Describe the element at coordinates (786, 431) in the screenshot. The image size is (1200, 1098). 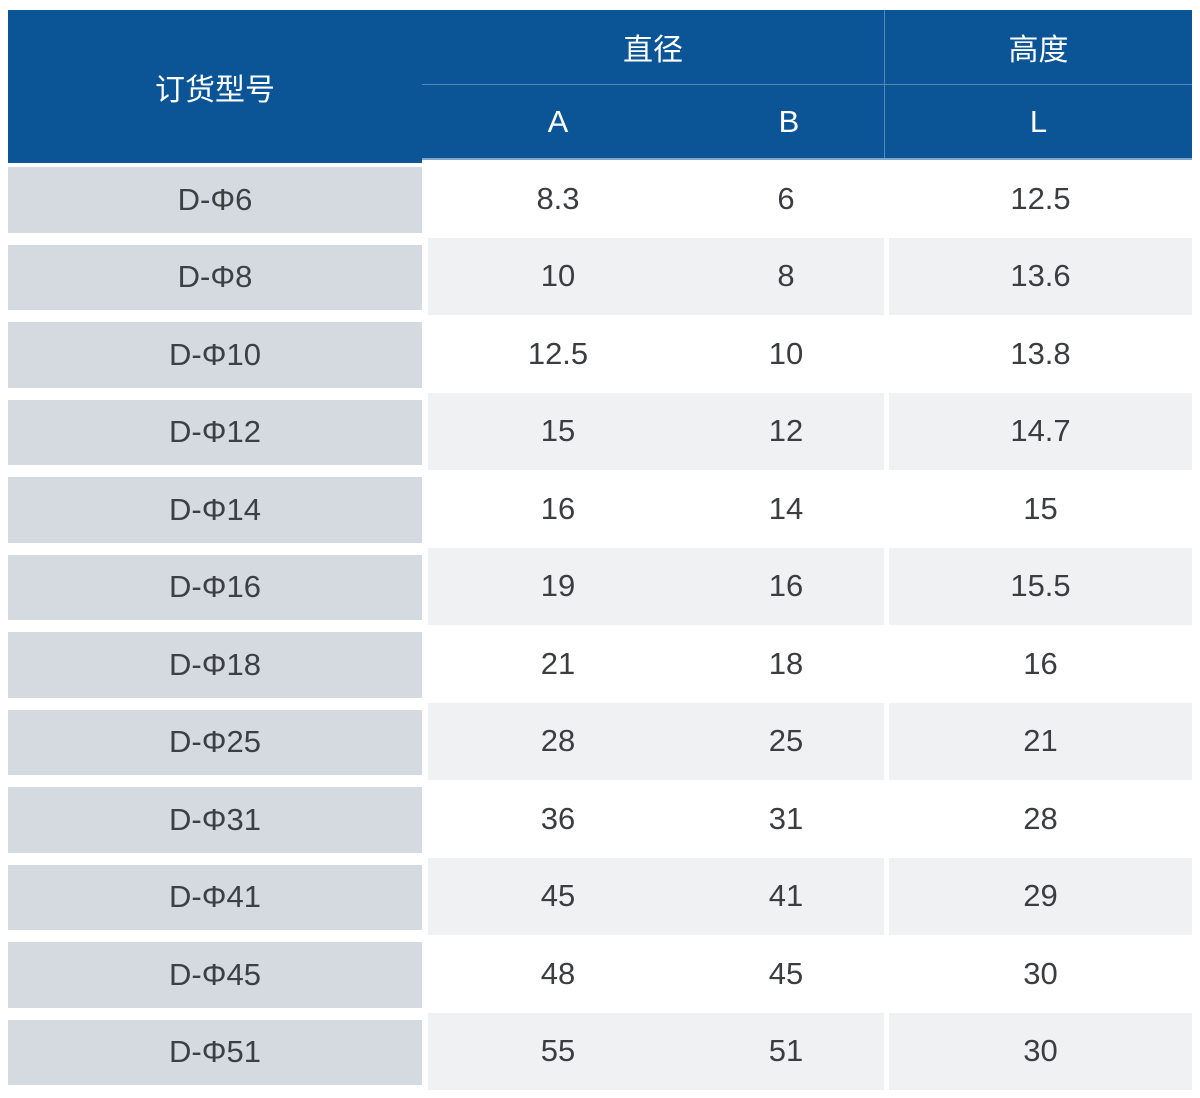
I see `value-b: 12` at that location.